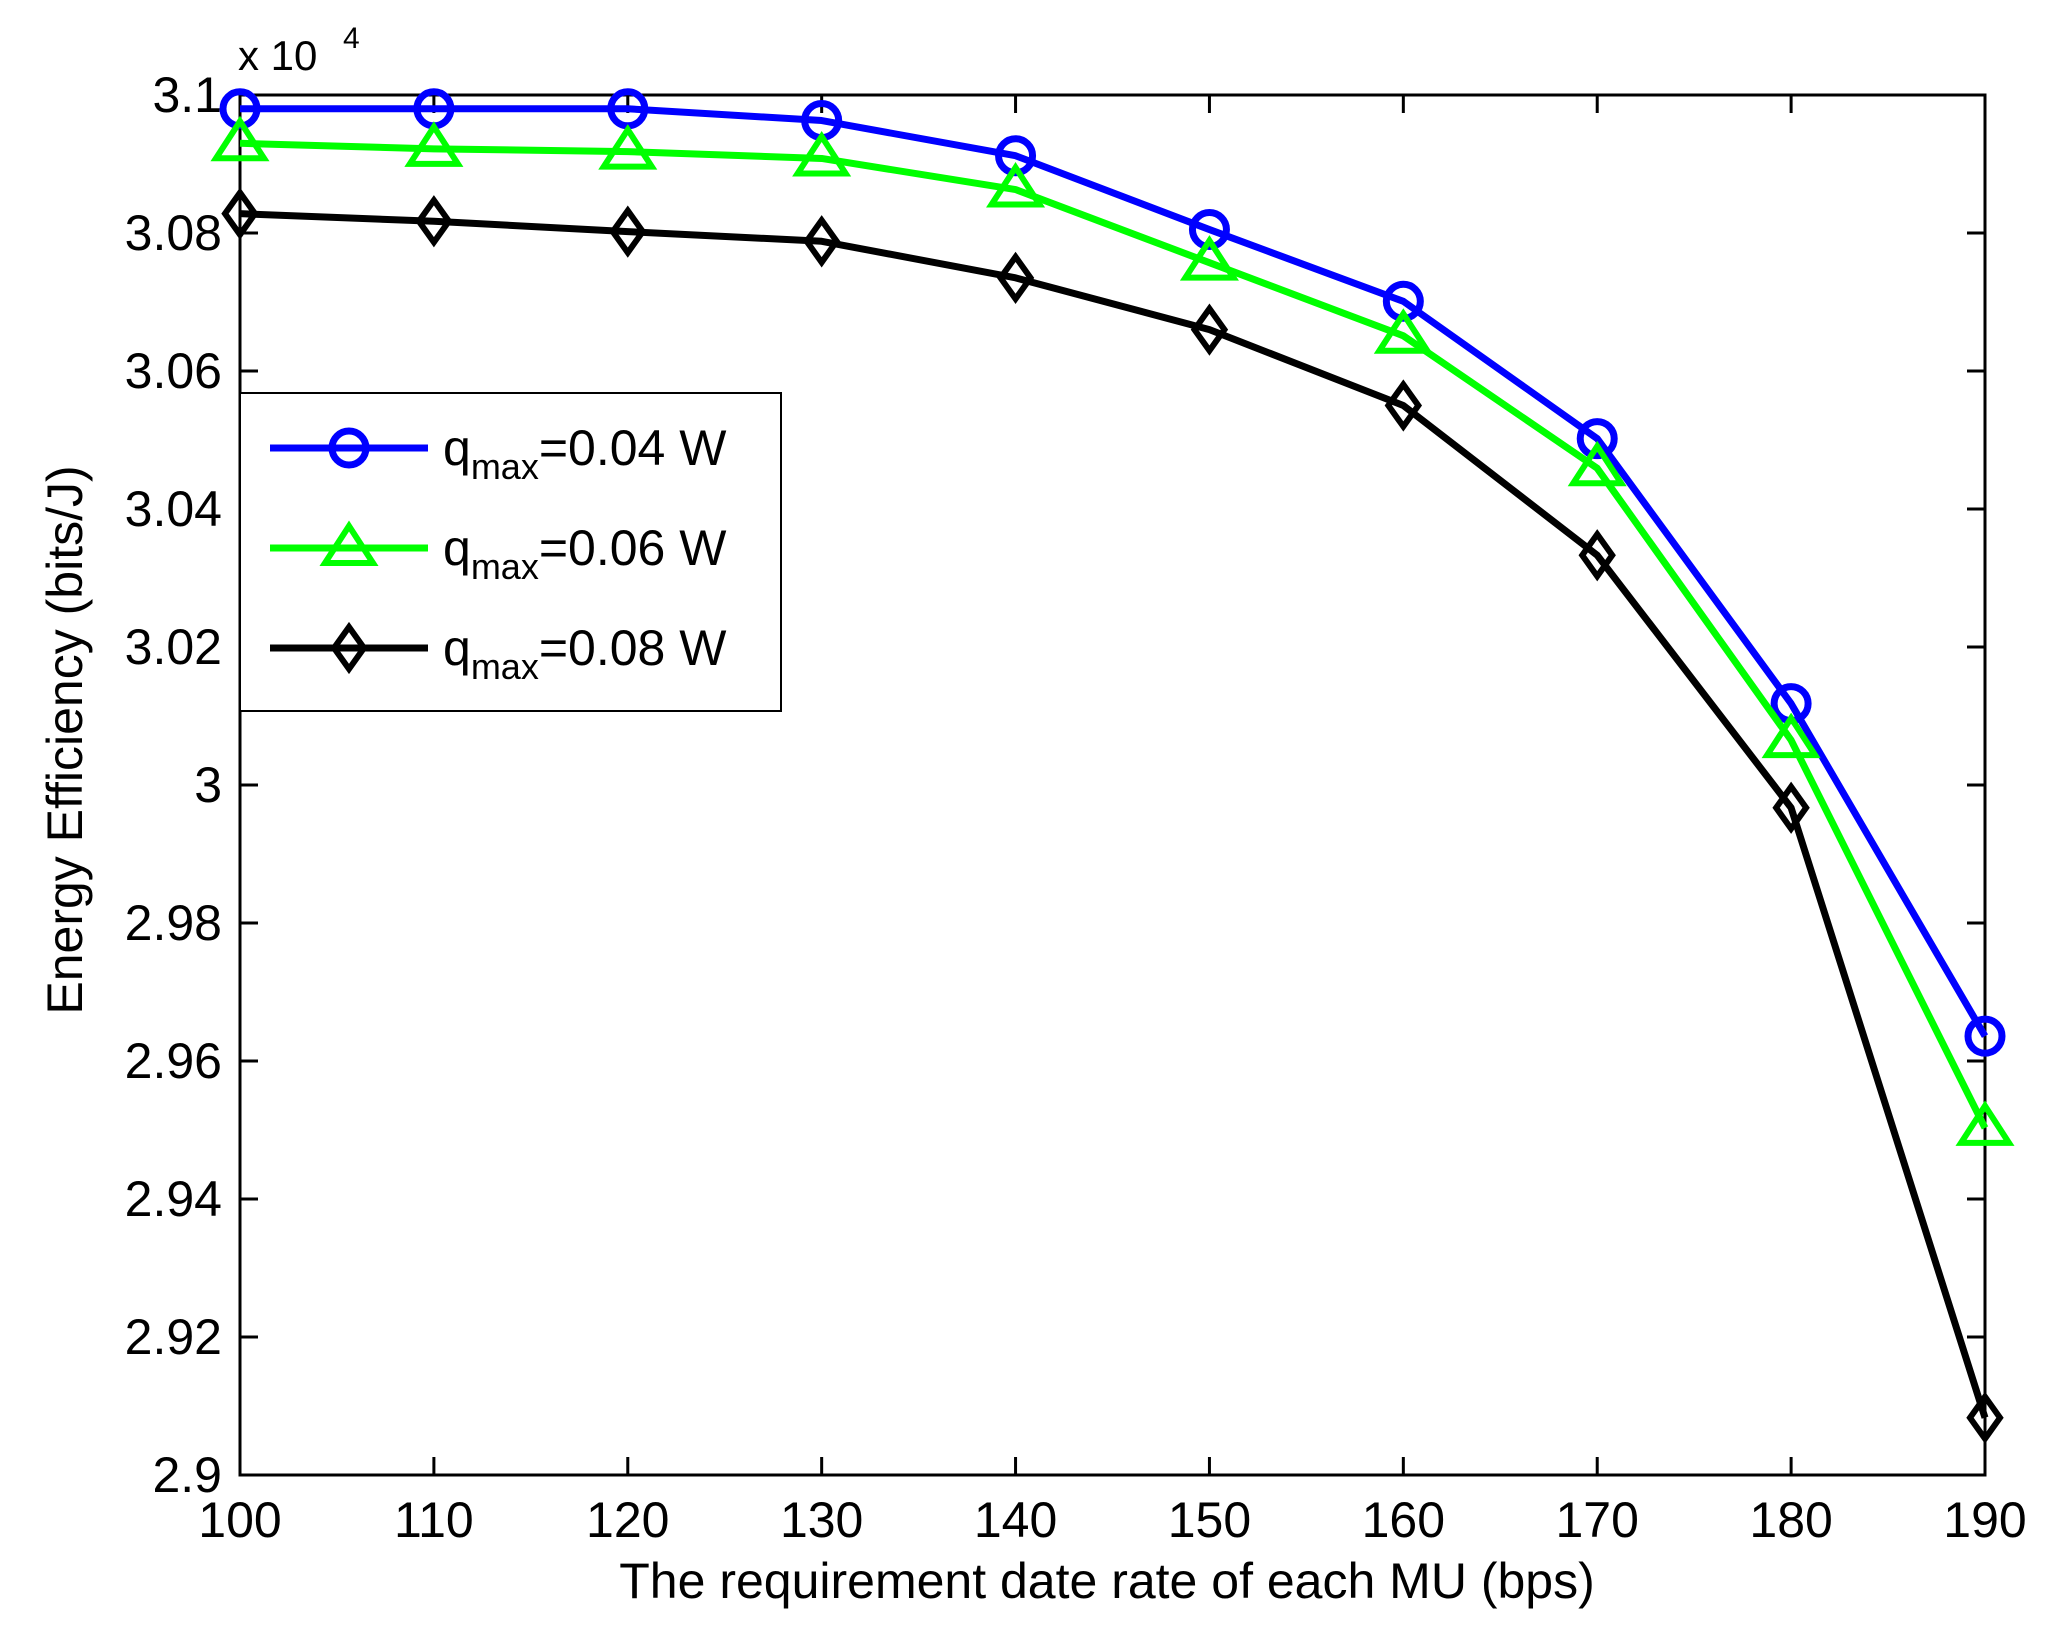 The image size is (2052, 1638). Describe the element at coordinates (173, 371) in the screenshot. I see `y-tick-label: 3.06` at that location.